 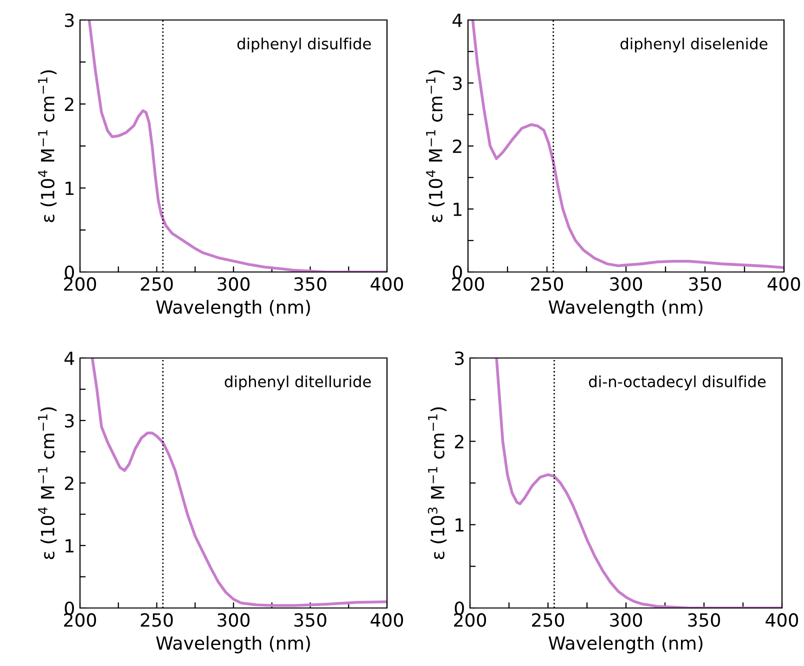 I want to click on annotation: diphenyl disulfide, so click(x=304, y=45).